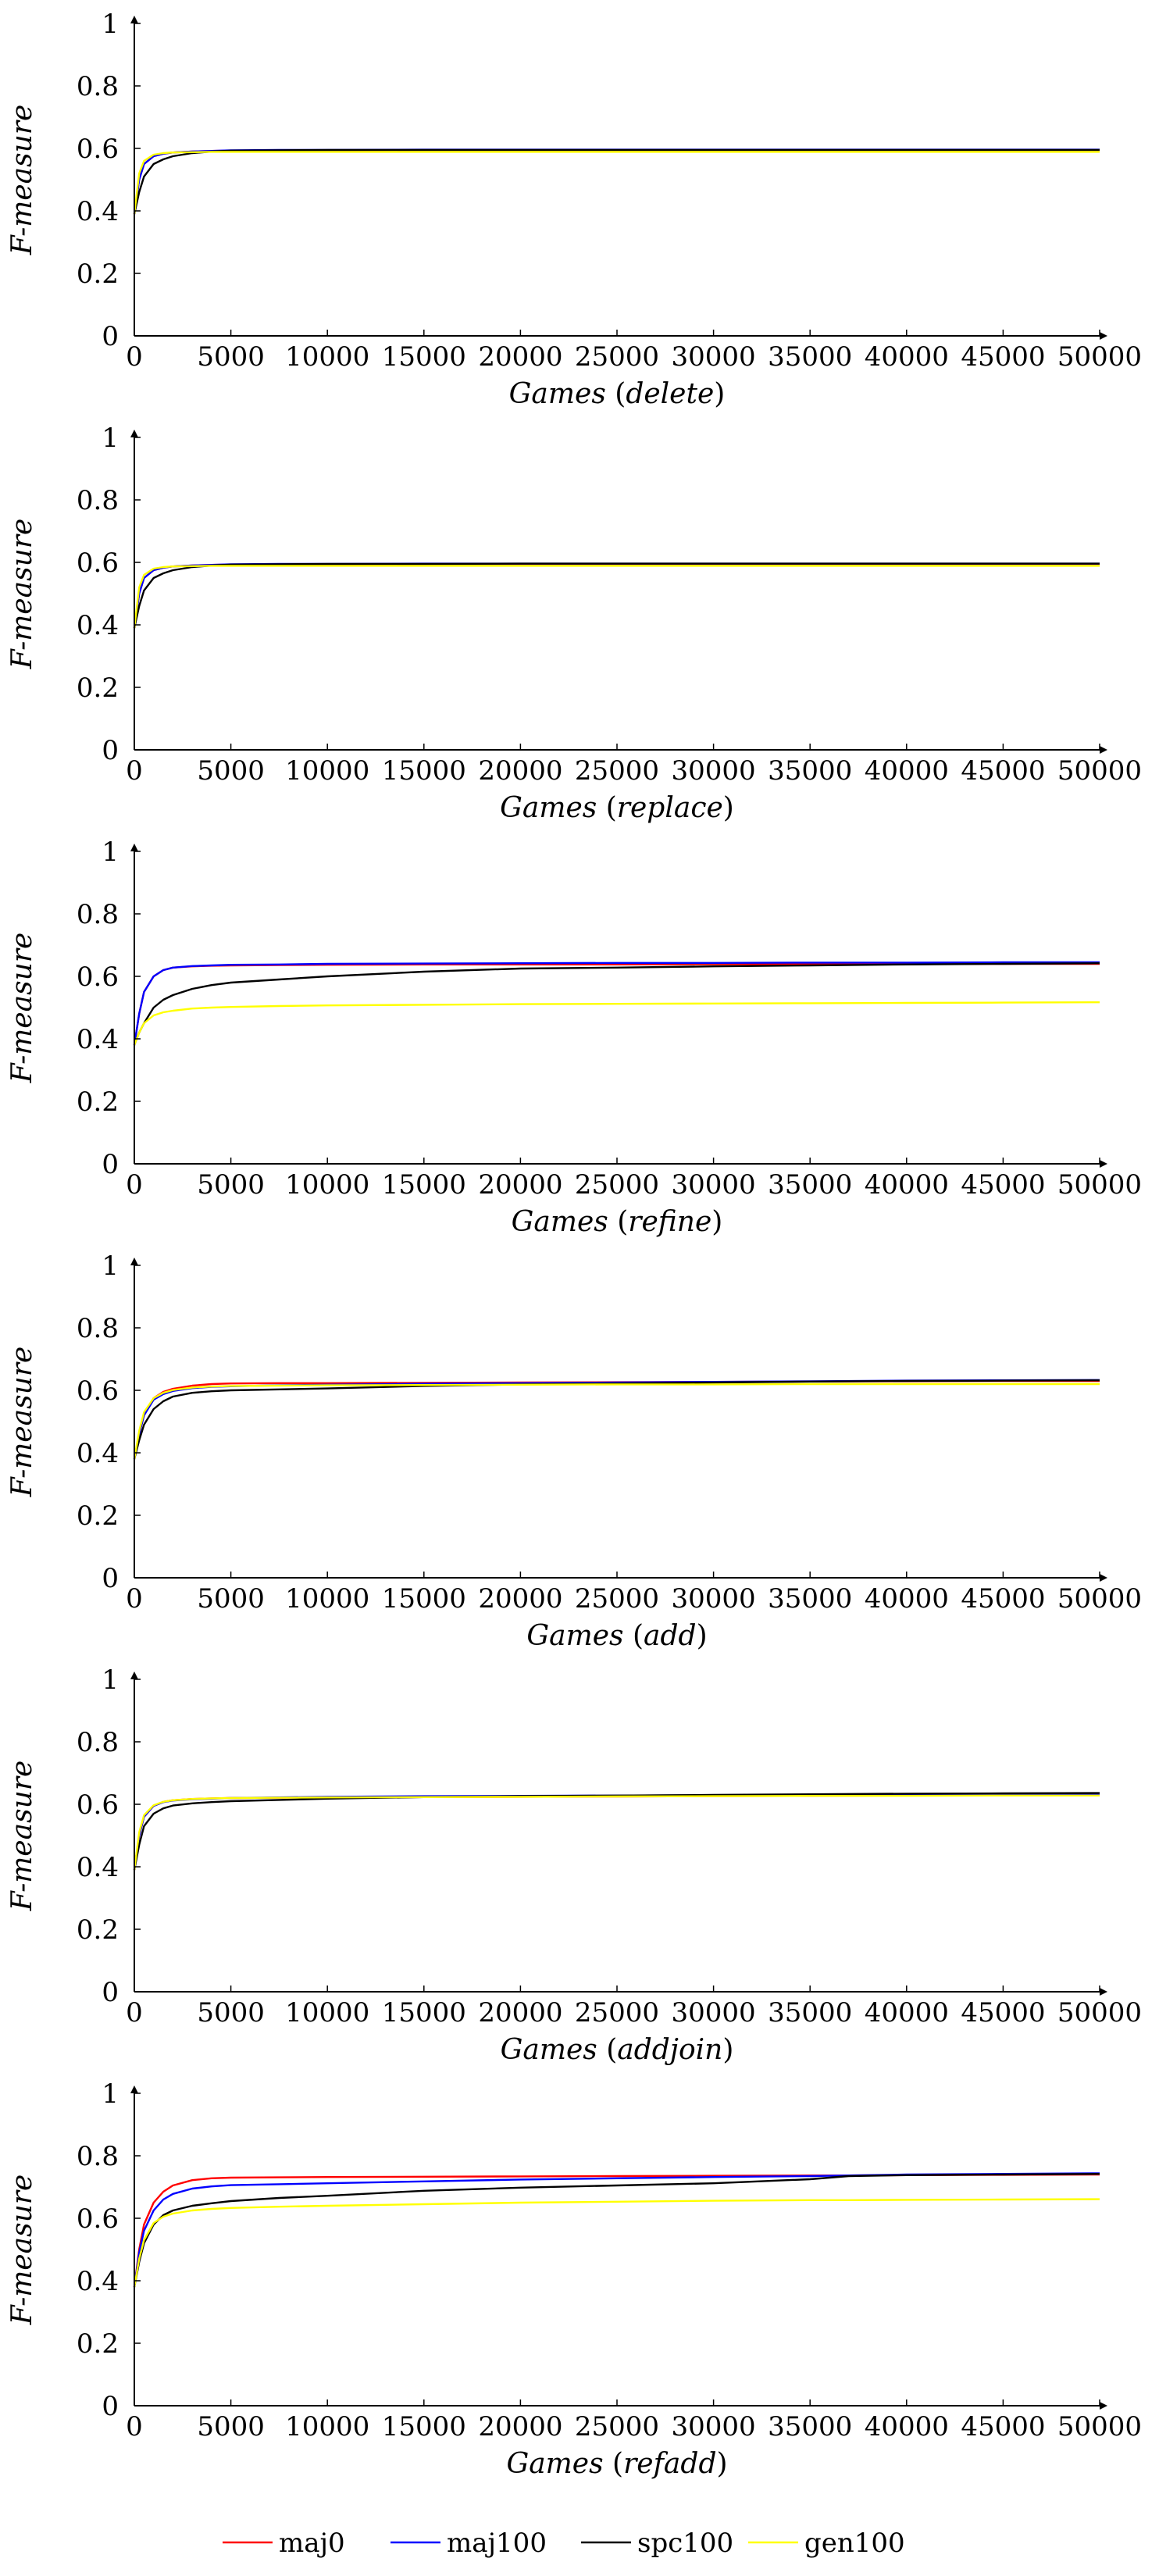 The width and height of the screenshot is (1159, 2576). Describe the element at coordinates (617, 1636) in the screenshot. I see `x-axis-label: Games (add)` at that location.